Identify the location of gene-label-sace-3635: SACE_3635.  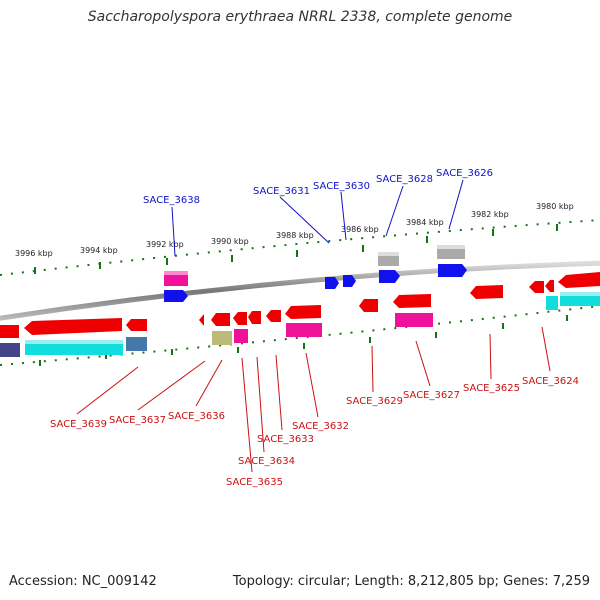
(254, 482).